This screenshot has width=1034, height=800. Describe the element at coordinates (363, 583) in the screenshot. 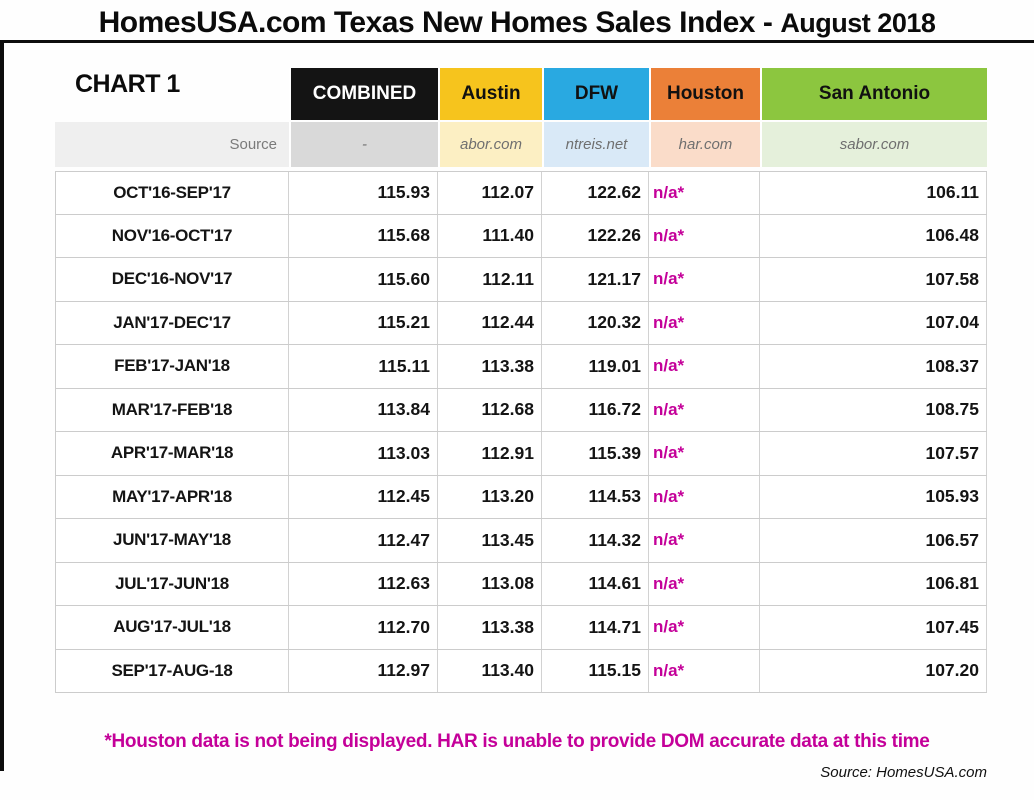

I see `combined-value: 112.63` at that location.